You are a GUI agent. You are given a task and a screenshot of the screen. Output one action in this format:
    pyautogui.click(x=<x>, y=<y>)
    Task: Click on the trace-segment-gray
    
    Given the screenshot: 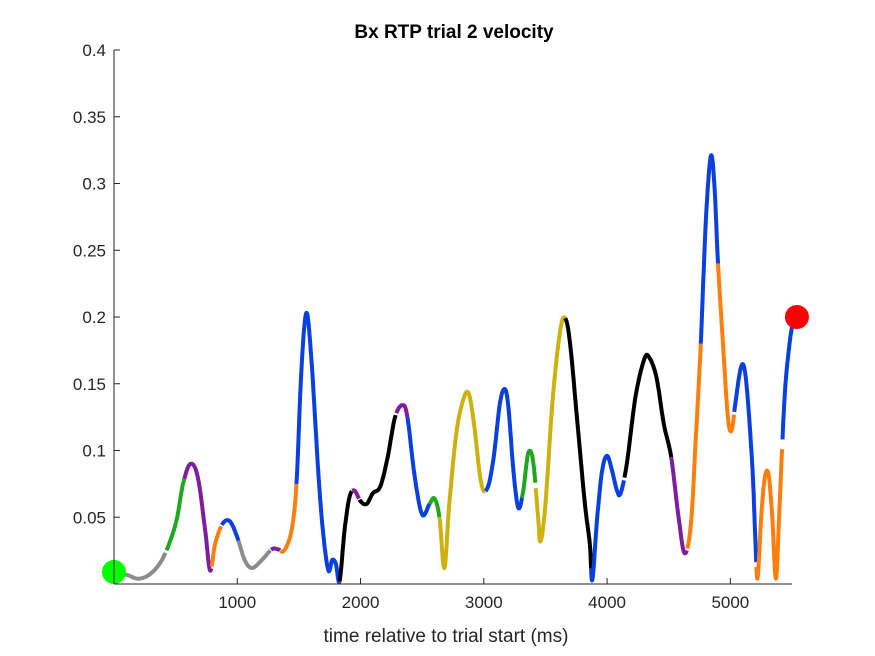 What is the action you would take?
    pyautogui.click(x=254, y=555)
    